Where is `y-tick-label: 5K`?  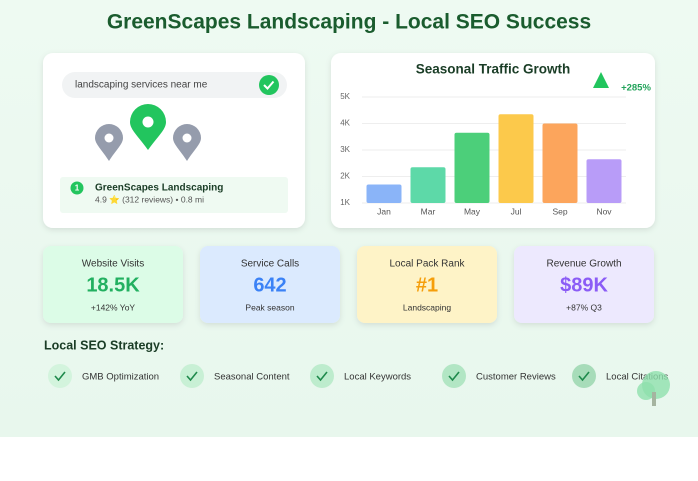
y-tick-label: 5K is located at coordinates (345, 96).